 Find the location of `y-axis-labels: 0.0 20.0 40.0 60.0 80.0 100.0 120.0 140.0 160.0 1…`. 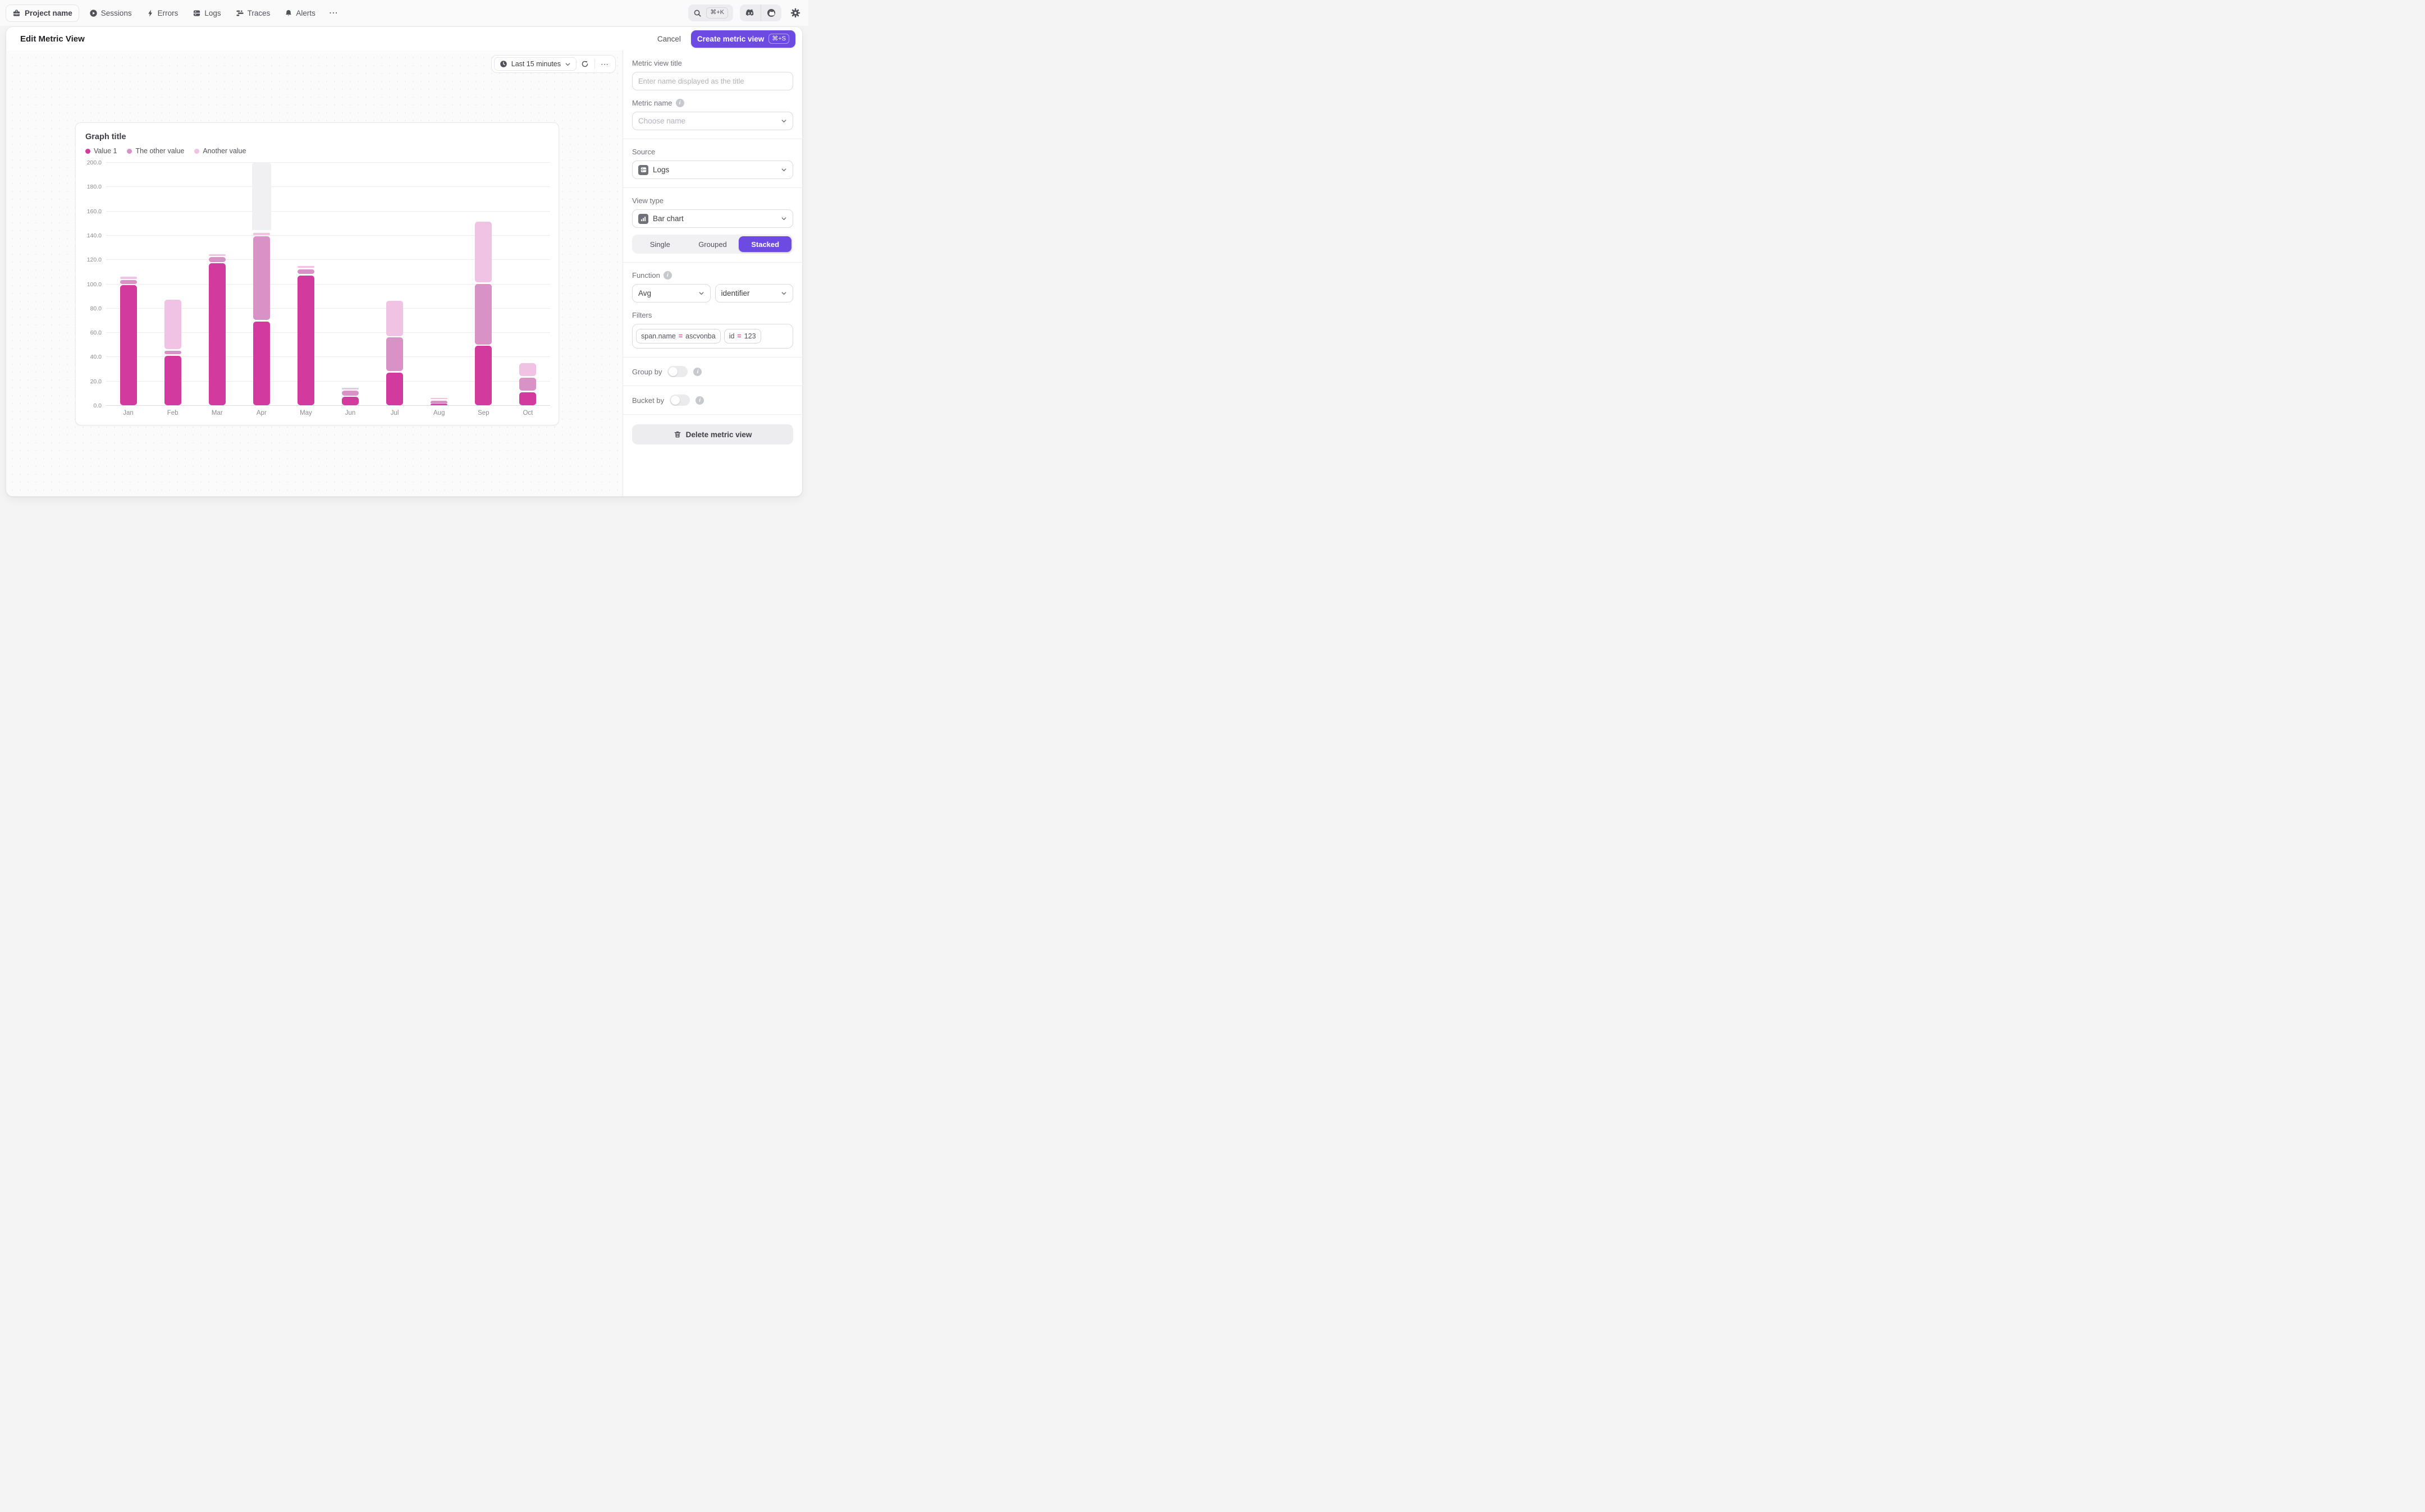

y-axis-labels: 0.0 20.0 40.0 60.0 80.0 100.0 120.0 140.0 160.0 1… is located at coordinates (94, 284).